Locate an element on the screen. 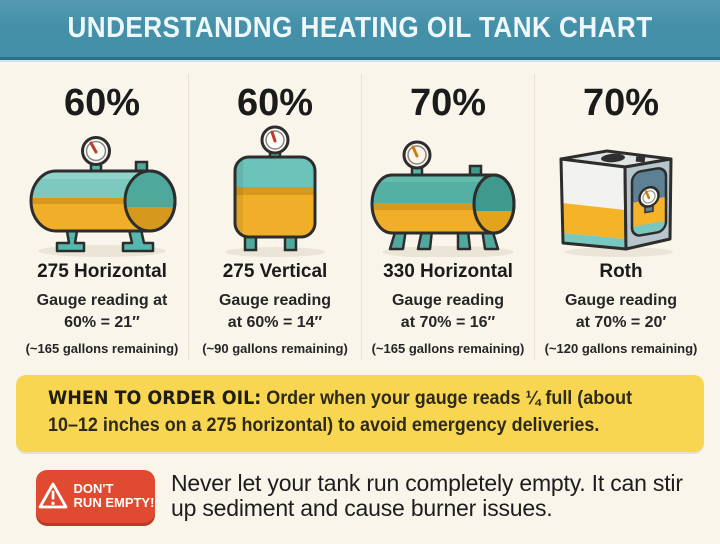 Image resolution: width=720 pixels, height=544 pixels. horizontal-275-tank-icon is located at coordinates (103, 196).